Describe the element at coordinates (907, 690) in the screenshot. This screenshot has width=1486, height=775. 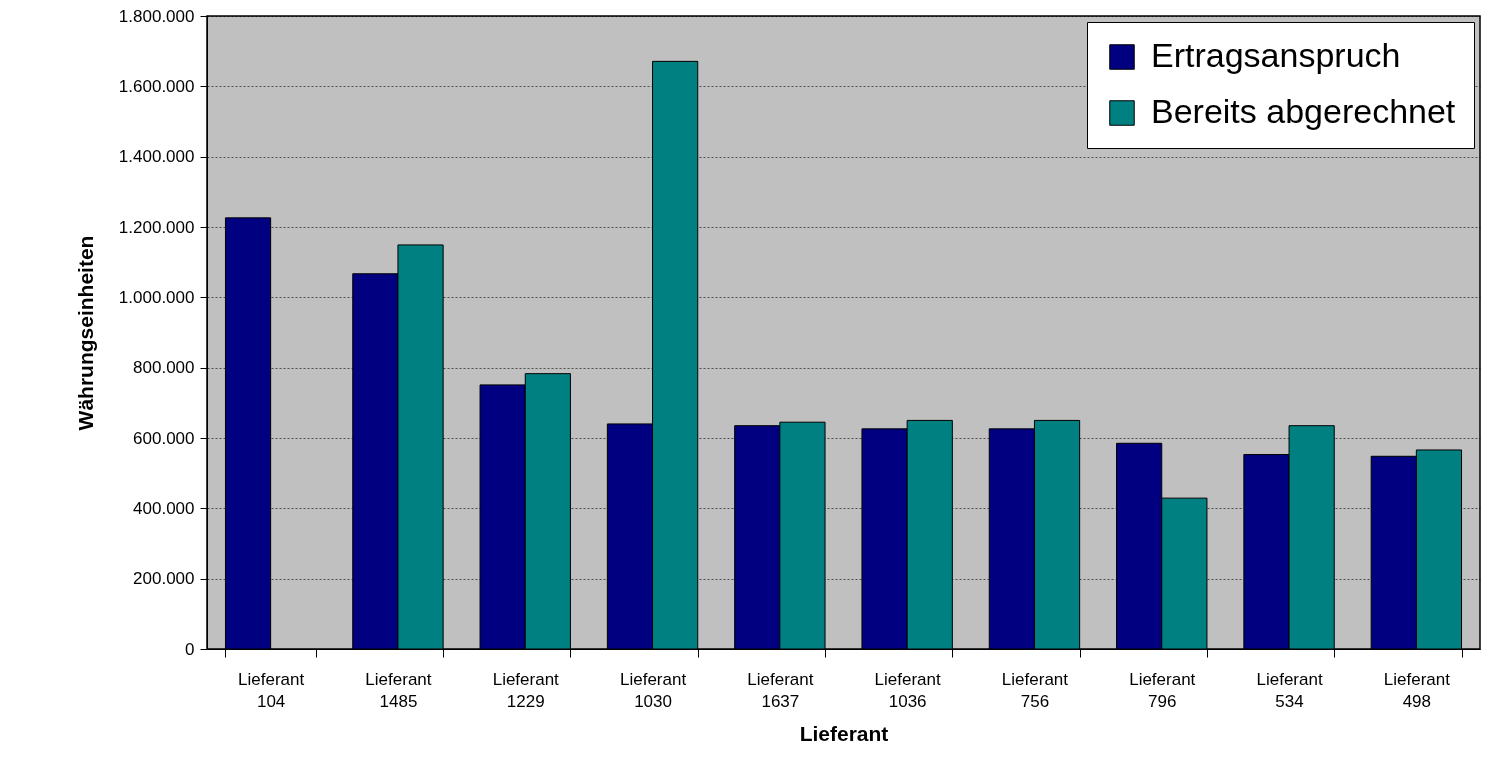
I see `x-tick-label: Lieferant 1036` at that location.